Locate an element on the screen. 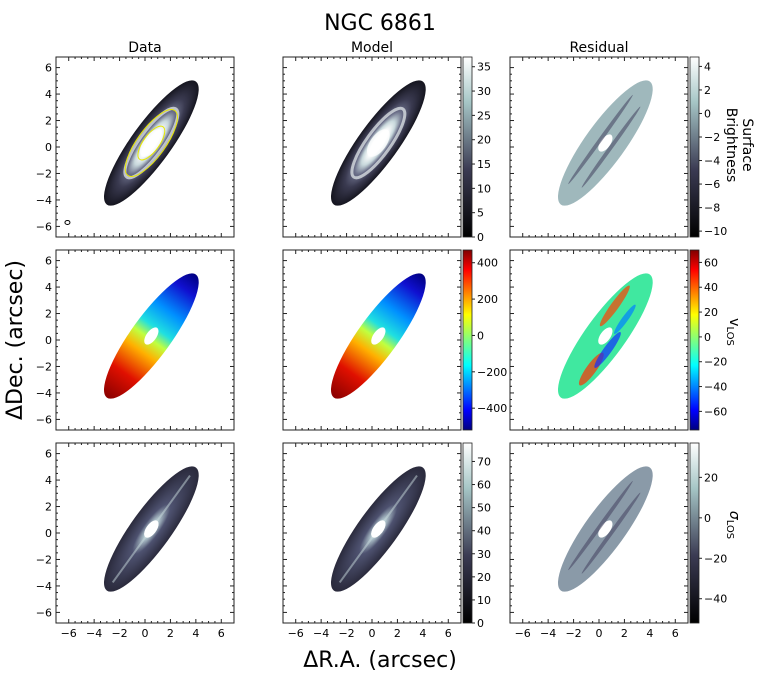 The height and width of the screenshot is (679, 760). svg-text: vLOS is located at coordinates (733, 332).